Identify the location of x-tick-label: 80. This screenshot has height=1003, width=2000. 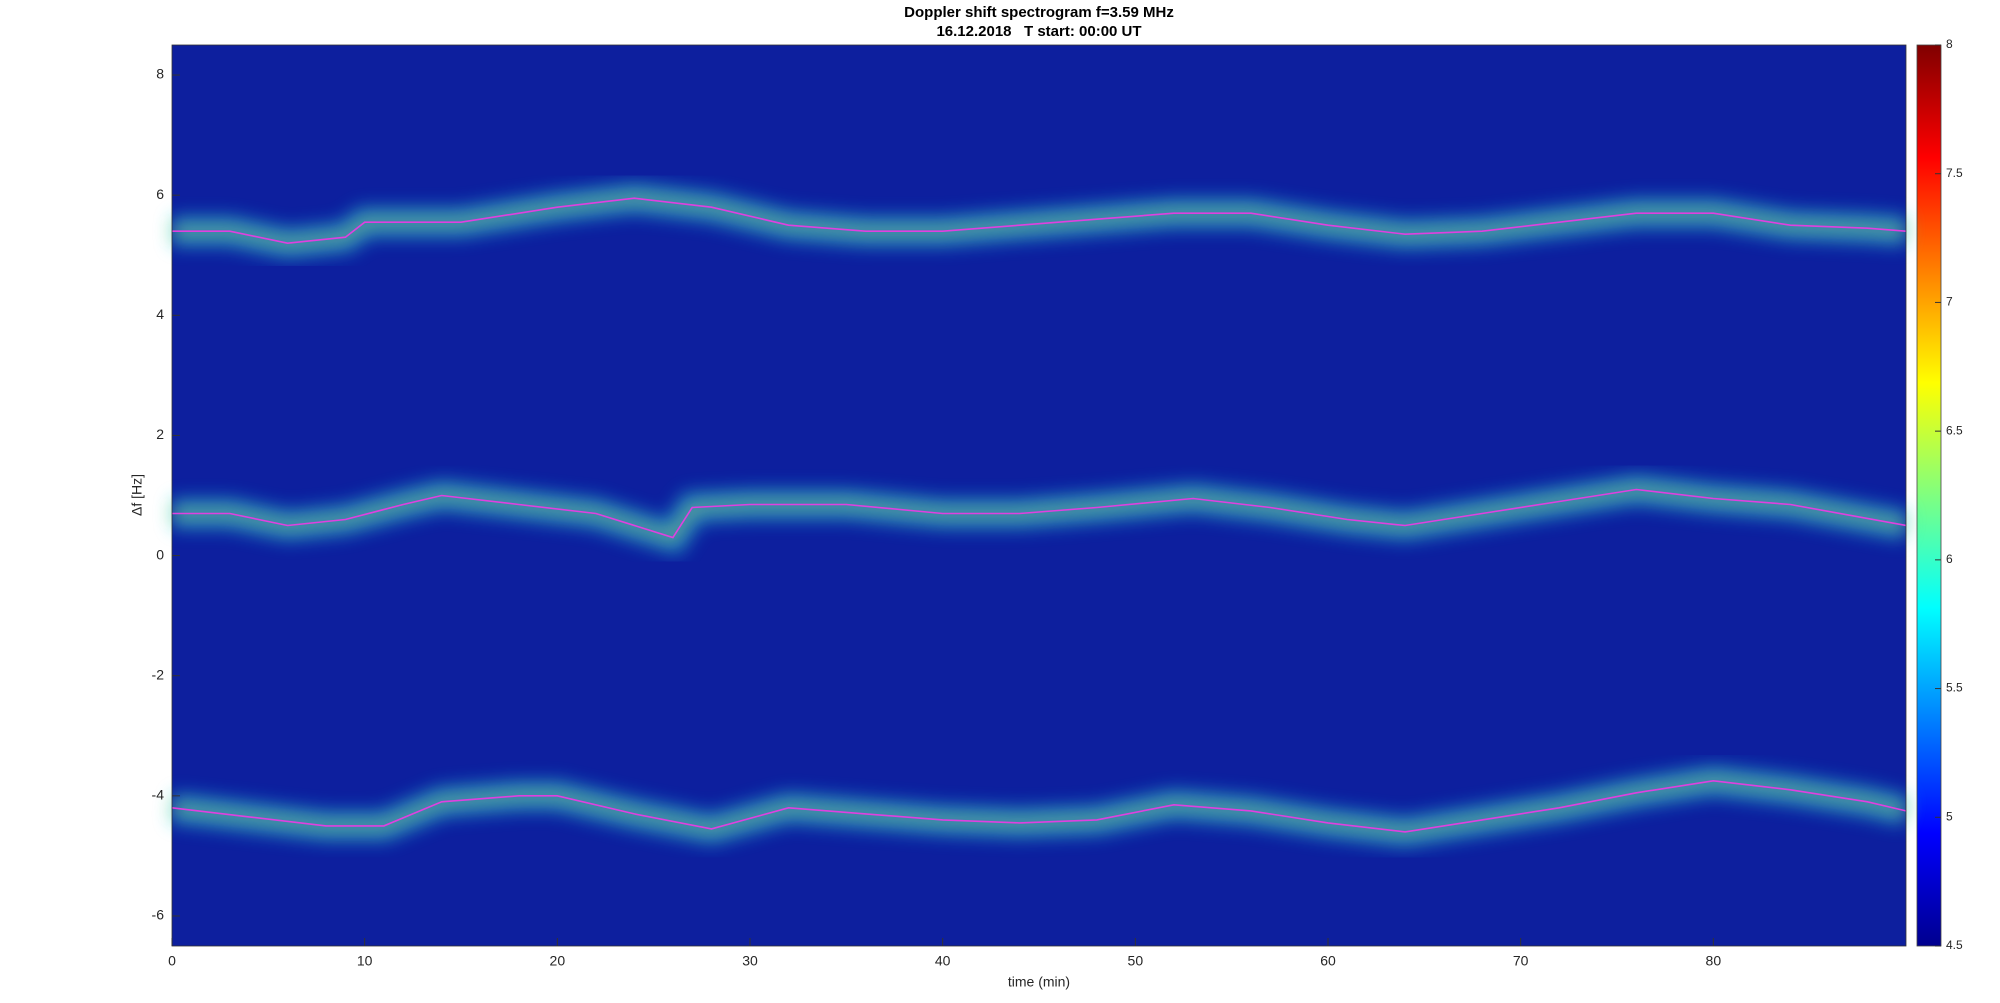
(1714, 961).